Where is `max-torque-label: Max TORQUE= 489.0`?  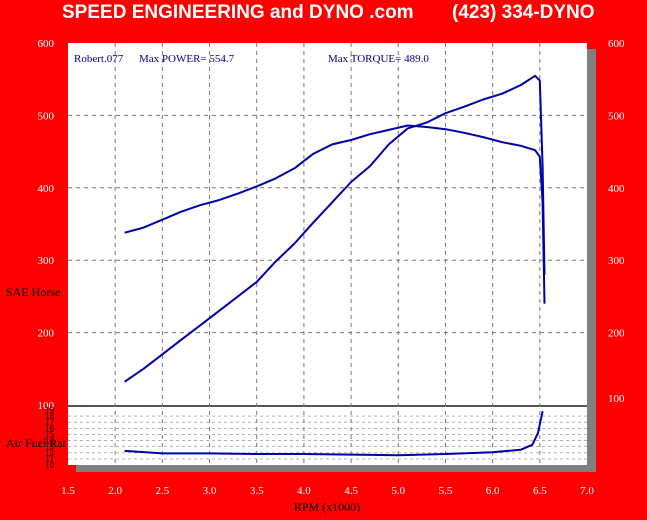
max-torque-label: Max TORQUE= 489.0 is located at coordinates (378, 59).